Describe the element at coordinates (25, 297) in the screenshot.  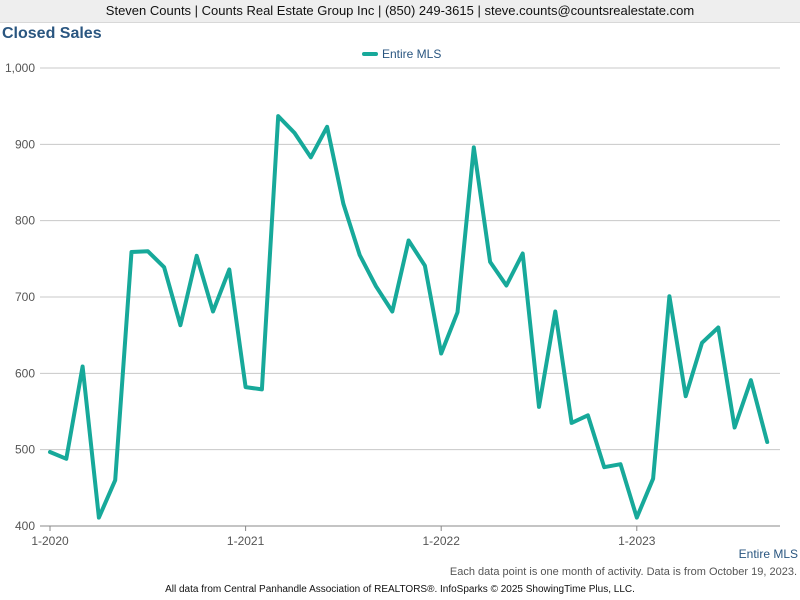
I see `y-tick-label: 700` at that location.